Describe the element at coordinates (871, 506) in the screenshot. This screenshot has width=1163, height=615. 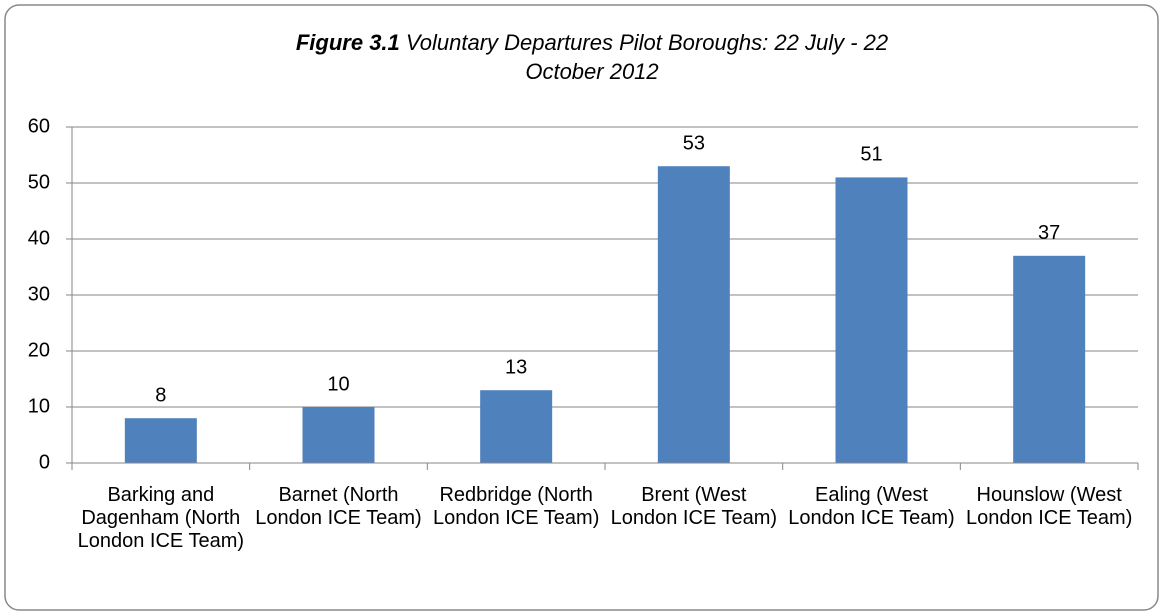
I see `x-tick-label: Ealing (West London ICE Team)` at that location.